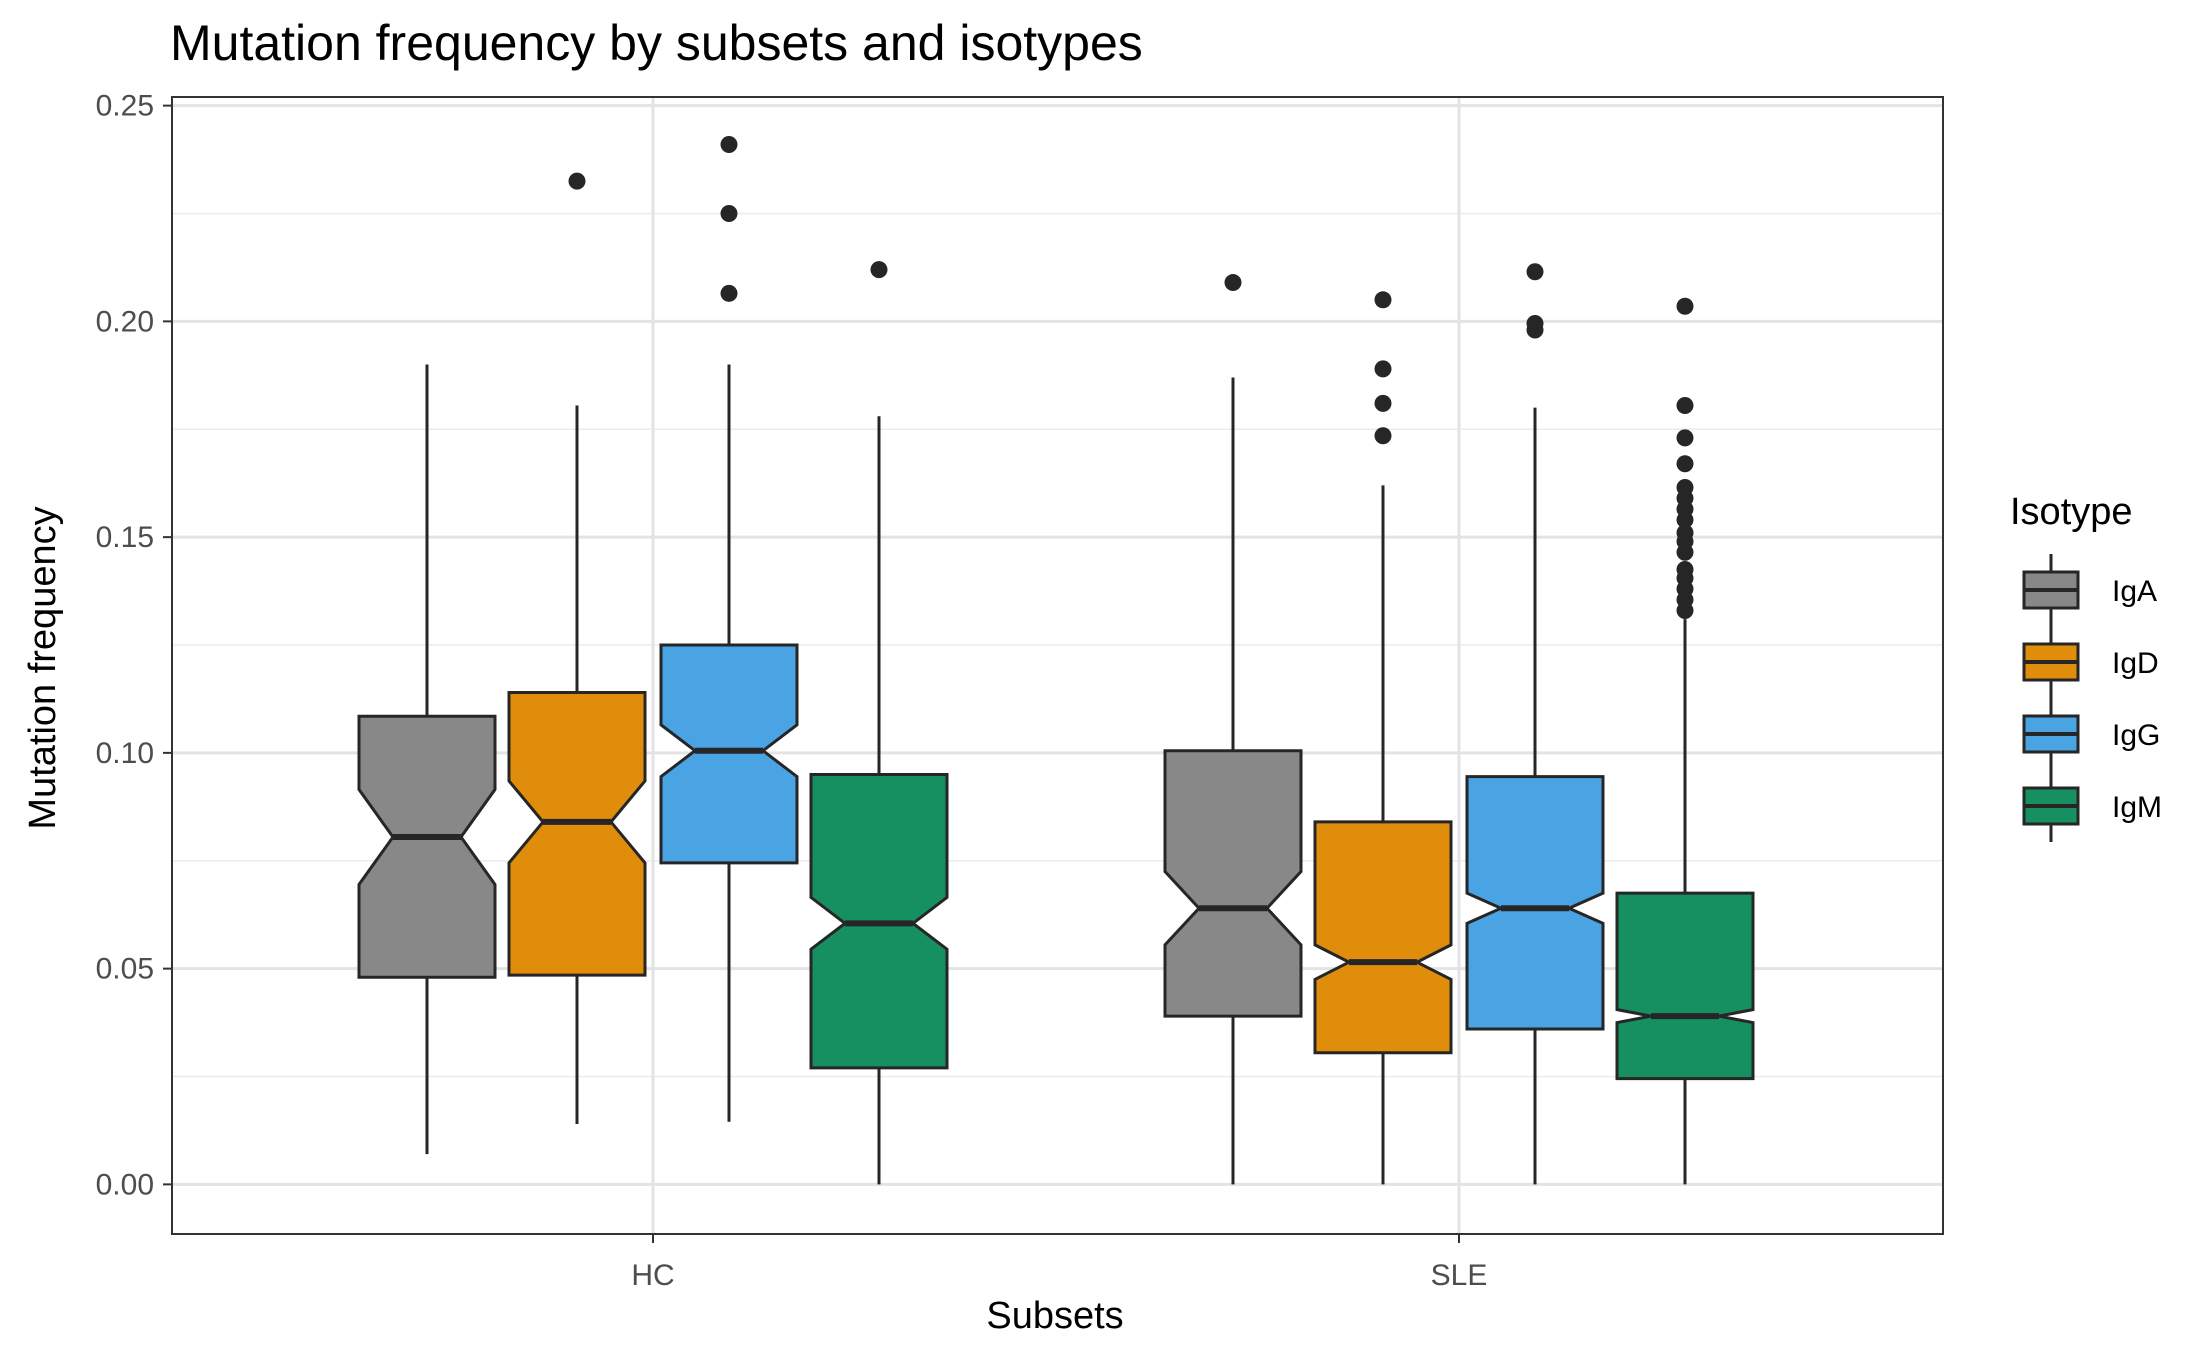 The height and width of the screenshot is (1351, 2187). What do you see at coordinates (125, 969) in the screenshot?
I see `y-tick-label: 0.05` at bounding box center [125, 969].